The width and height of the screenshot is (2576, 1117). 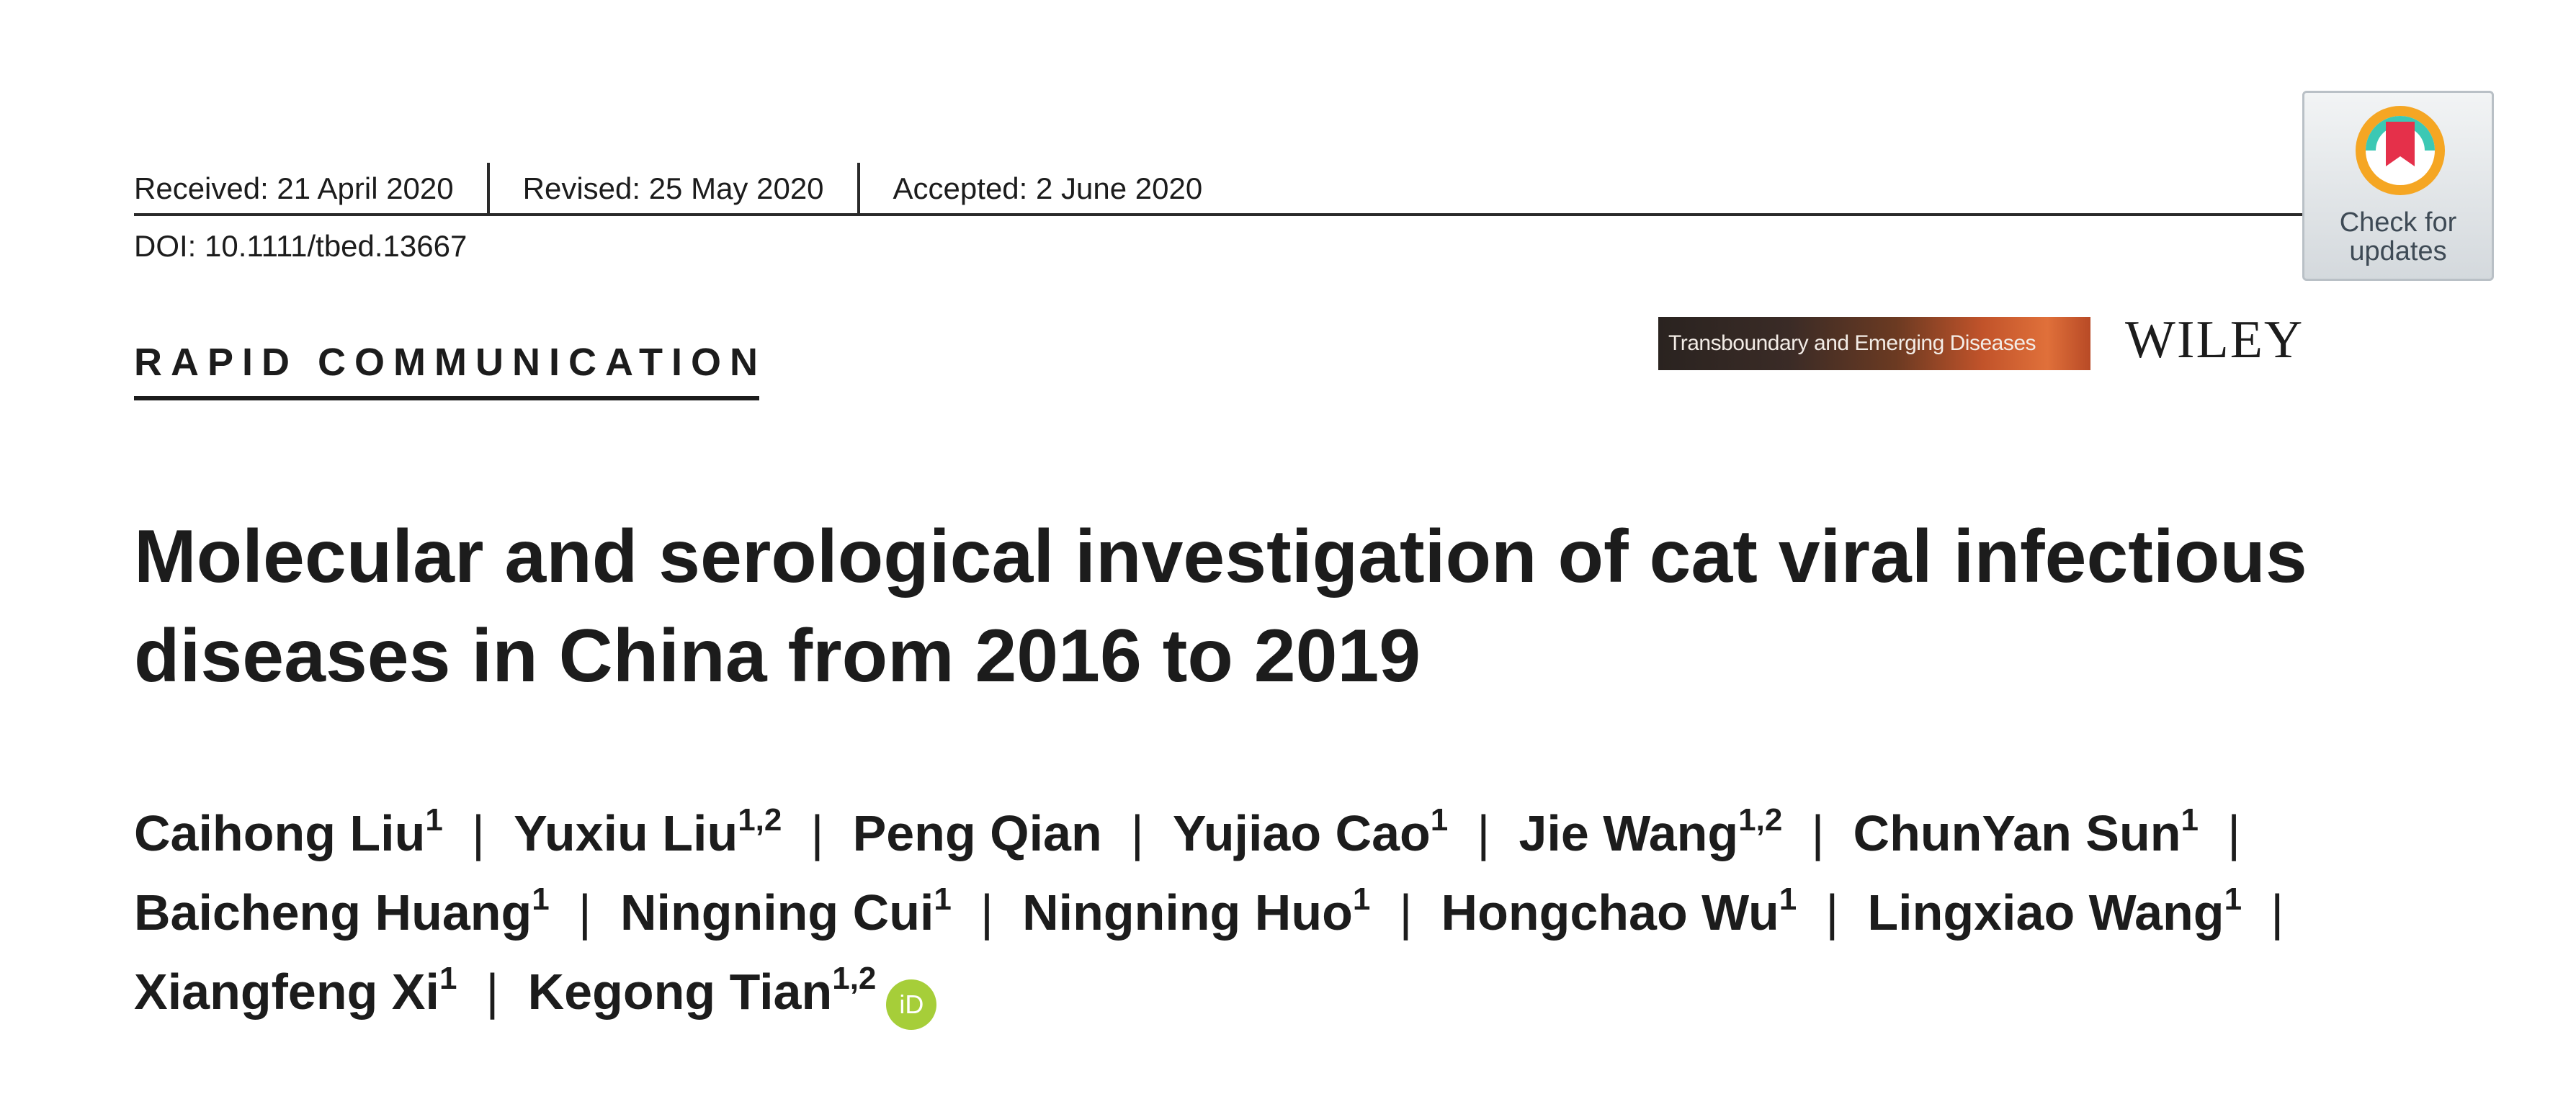 I want to click on received-date: Received: 21 April 2020, so click(x=294, y=188).